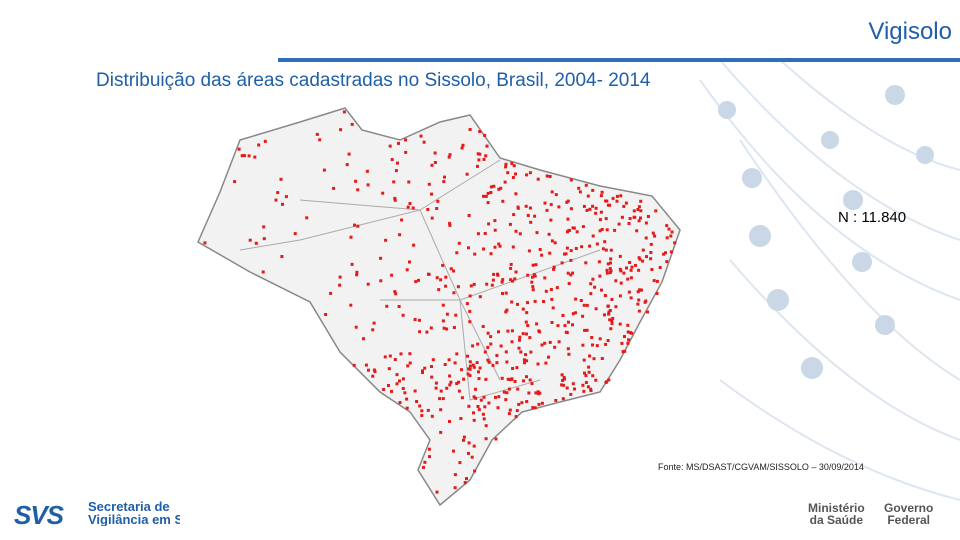  I want to click on state-border, so click(330, 230).